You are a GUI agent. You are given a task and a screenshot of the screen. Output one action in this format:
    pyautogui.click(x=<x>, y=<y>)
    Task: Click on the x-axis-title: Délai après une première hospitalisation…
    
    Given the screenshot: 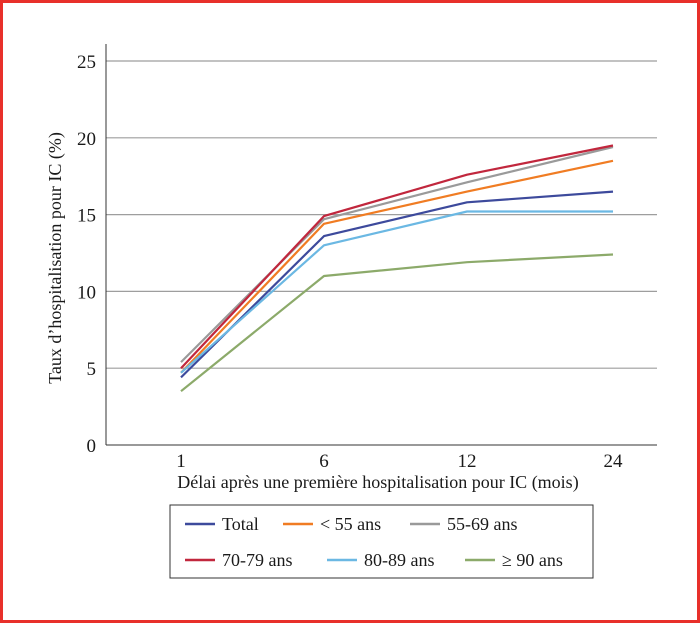 What is the action you would take?
    pyautogui.click(x=377, y=482)
    